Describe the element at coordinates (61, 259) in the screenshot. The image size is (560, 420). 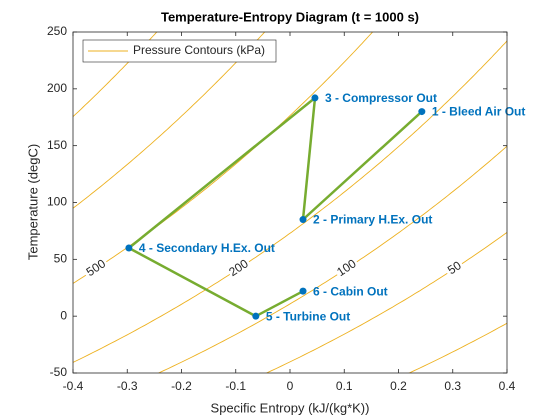
I see `y-tick-label: 50` at that location.